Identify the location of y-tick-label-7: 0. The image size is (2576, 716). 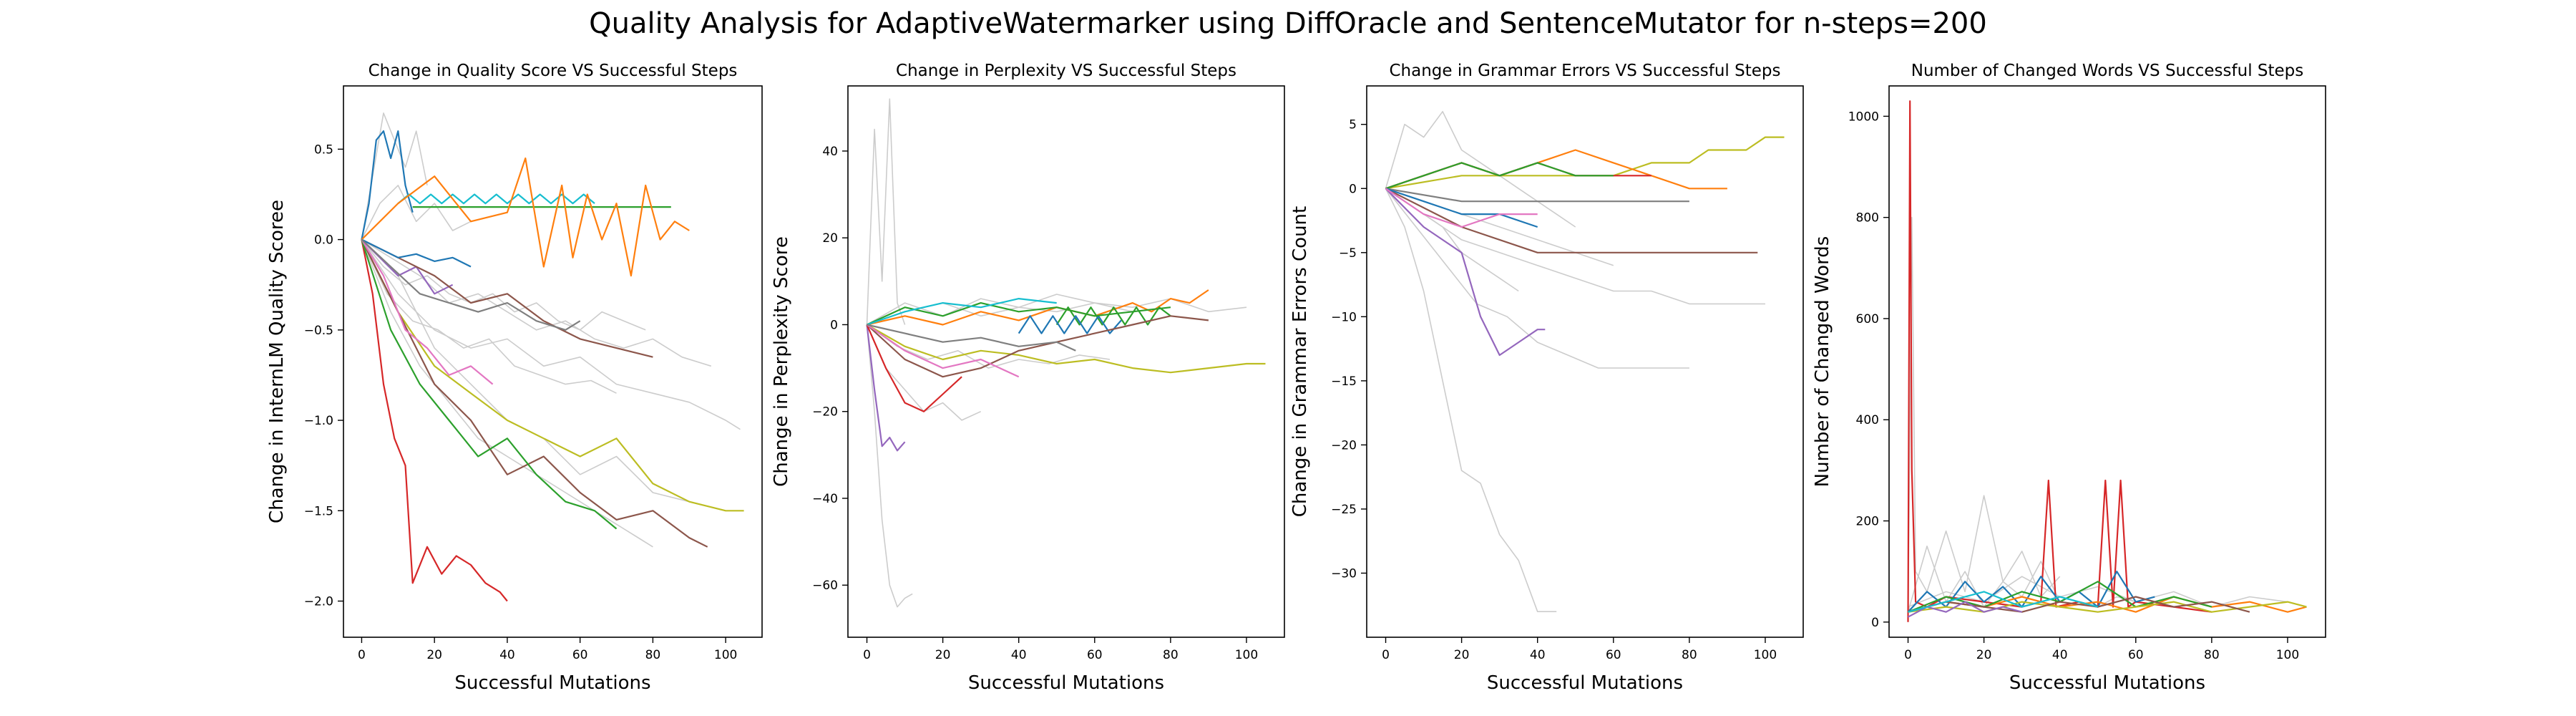
(1353, 189).